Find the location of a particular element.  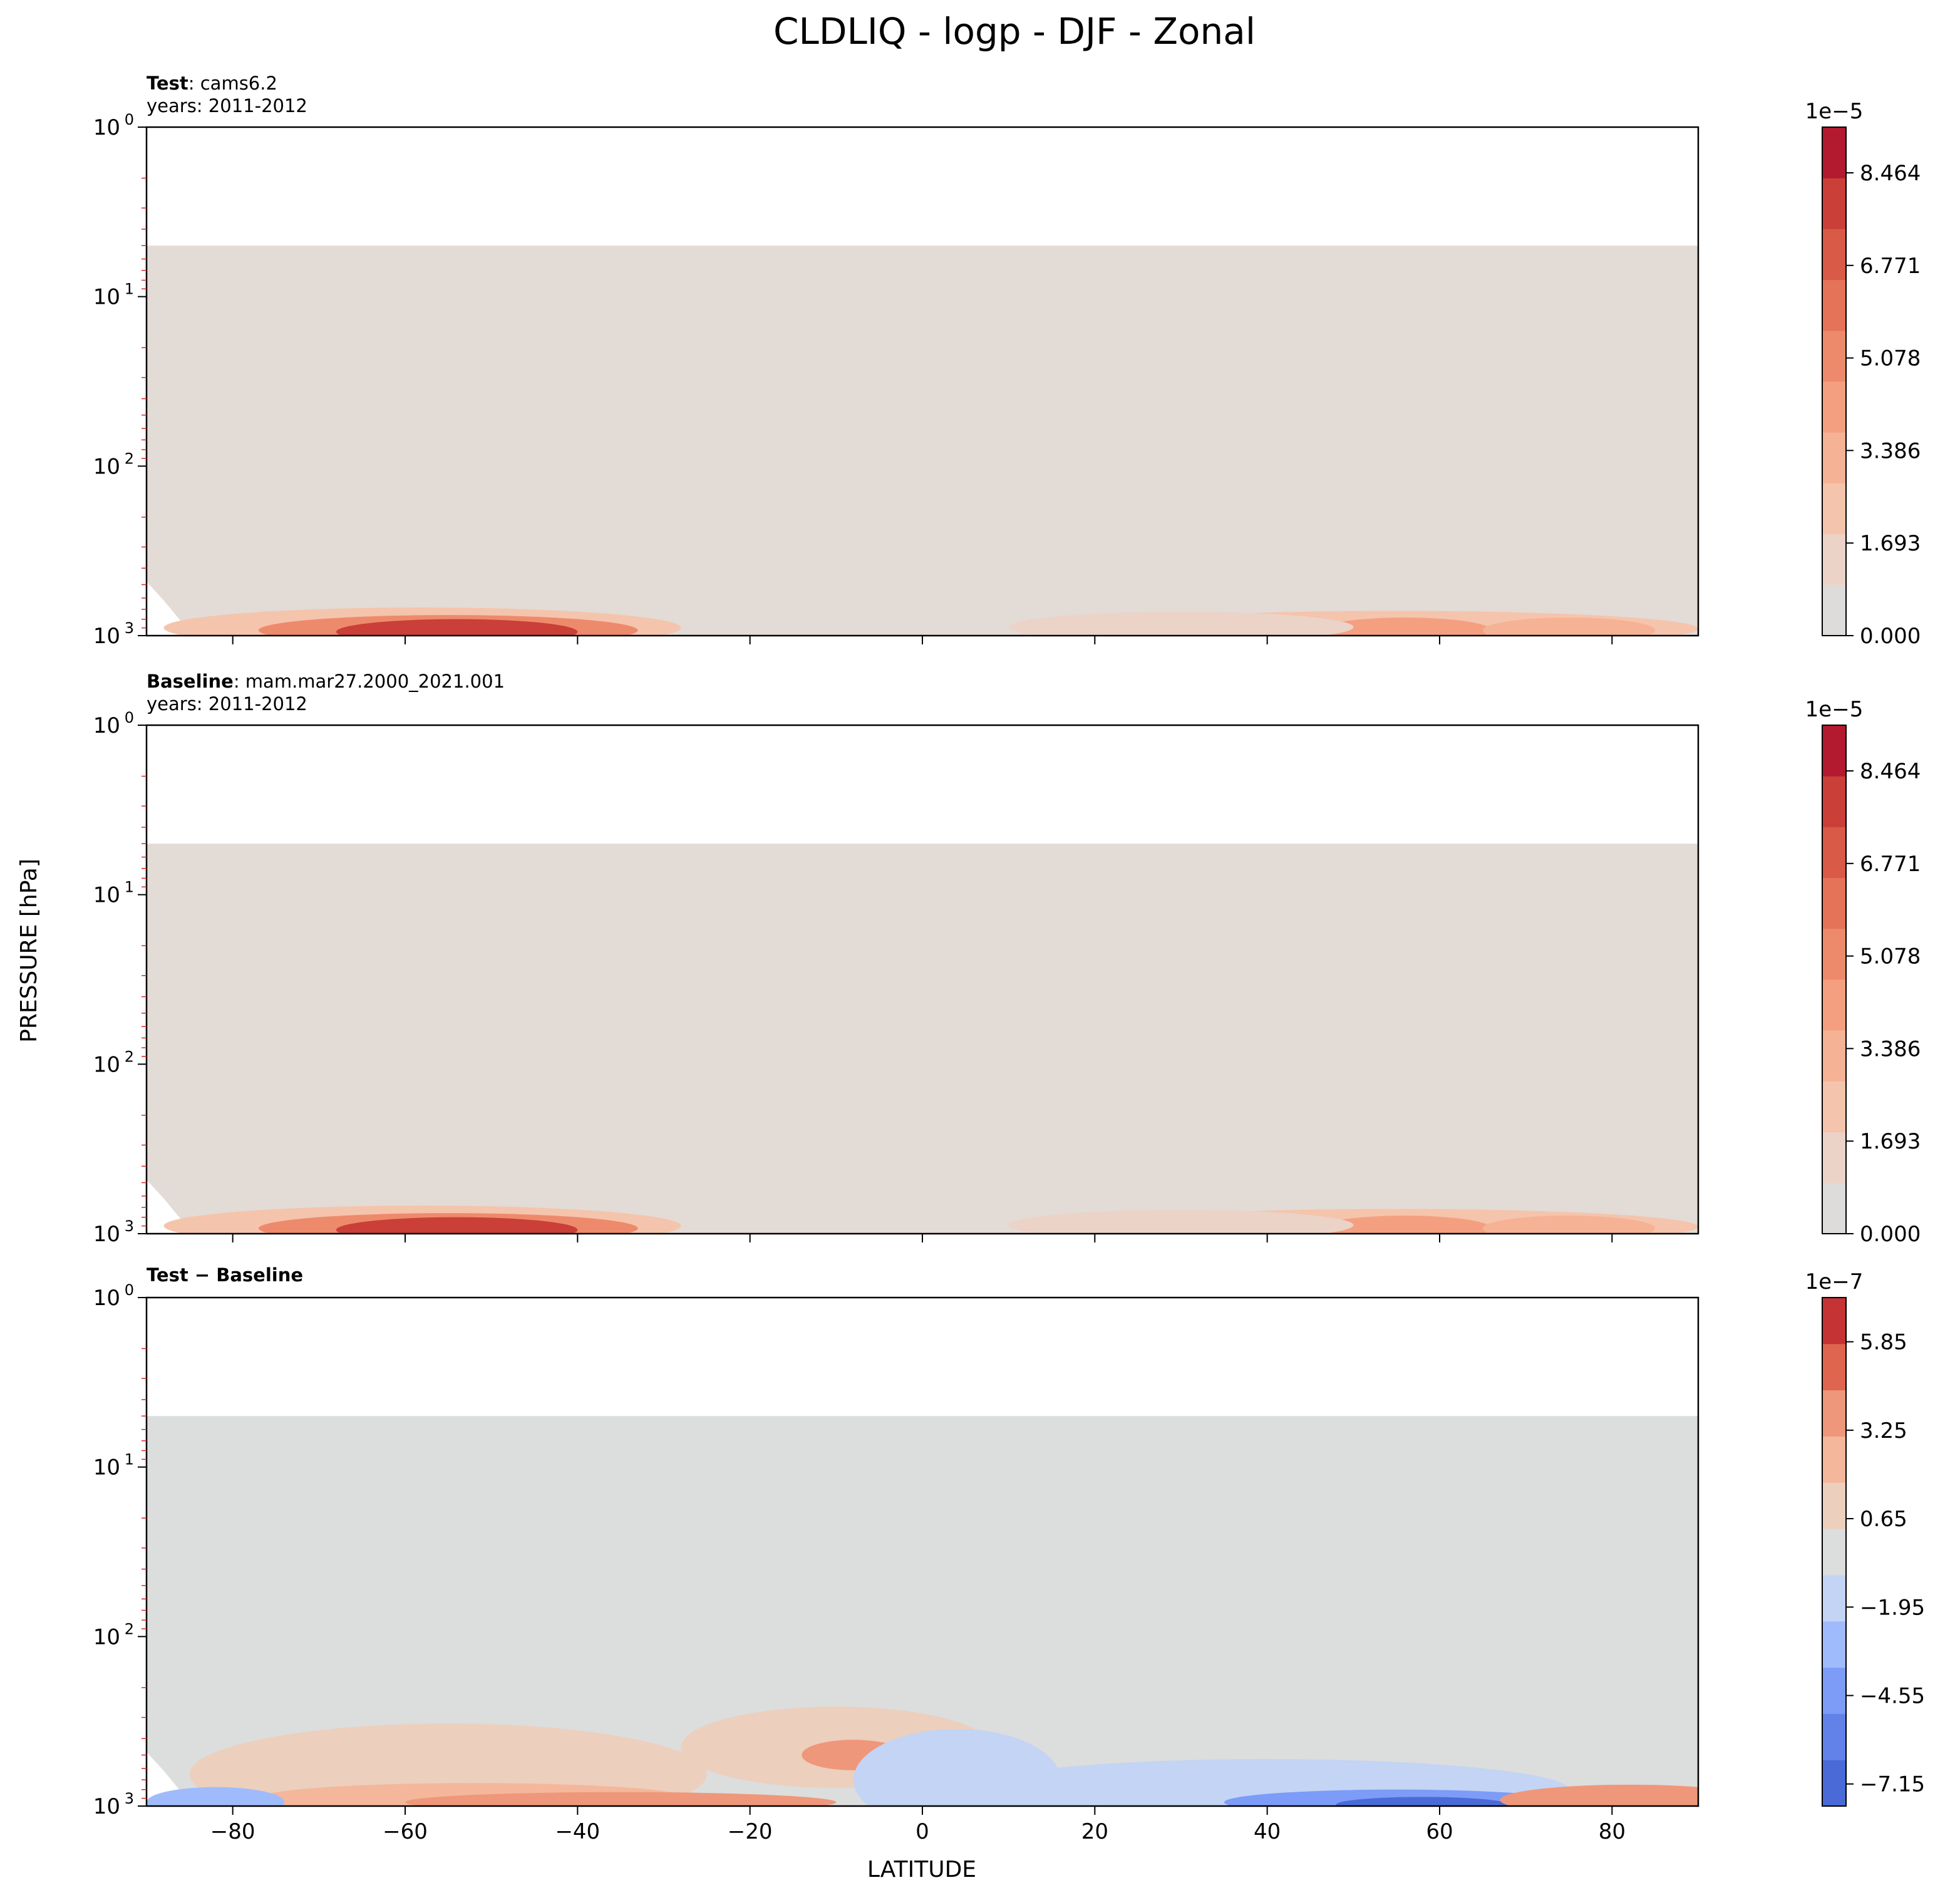

x-axis-label: LATITUDE is located at coordinates (921, 1869).